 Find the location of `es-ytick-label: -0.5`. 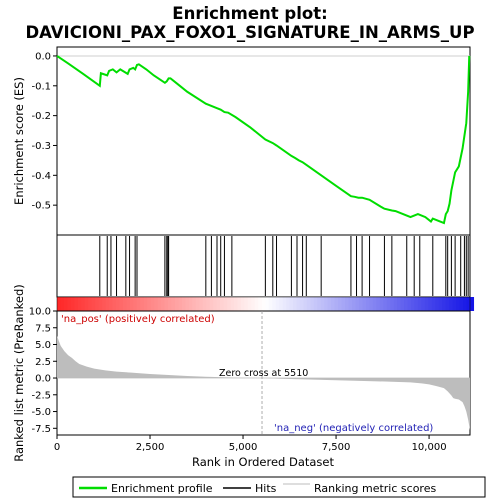

es-ytick-label: -0.5 is located at coordinates (41, 206).